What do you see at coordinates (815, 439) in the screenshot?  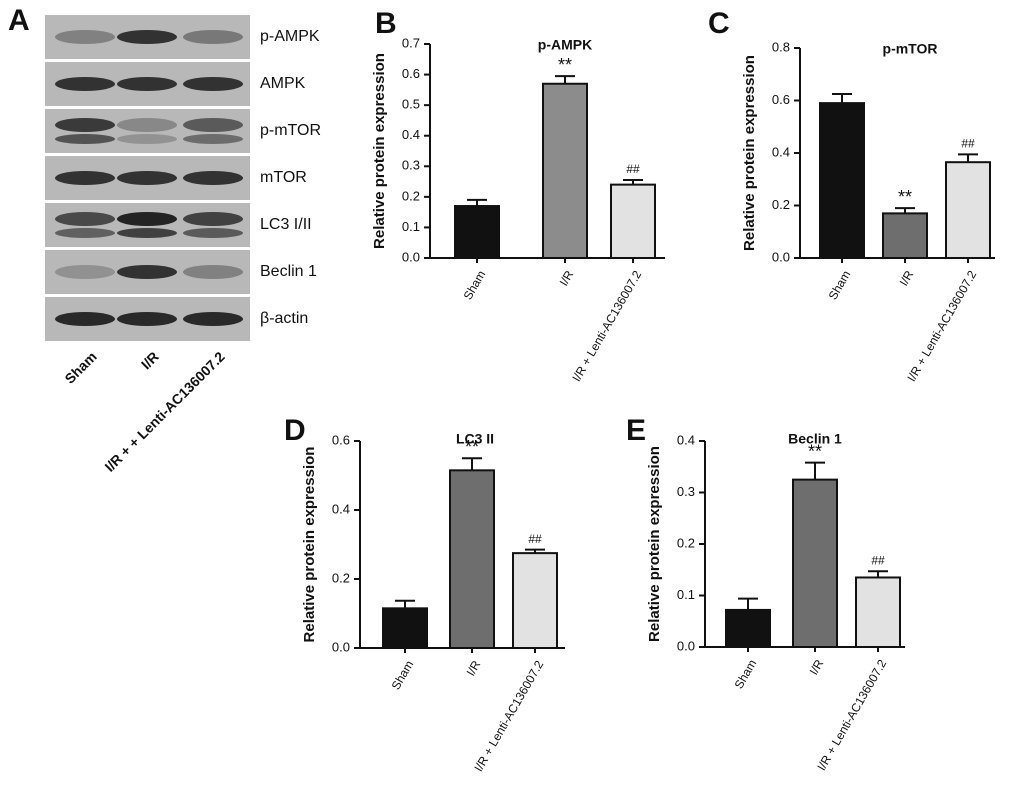 I see `chart-title: Beclin 1` at bounding box center [815, 439].